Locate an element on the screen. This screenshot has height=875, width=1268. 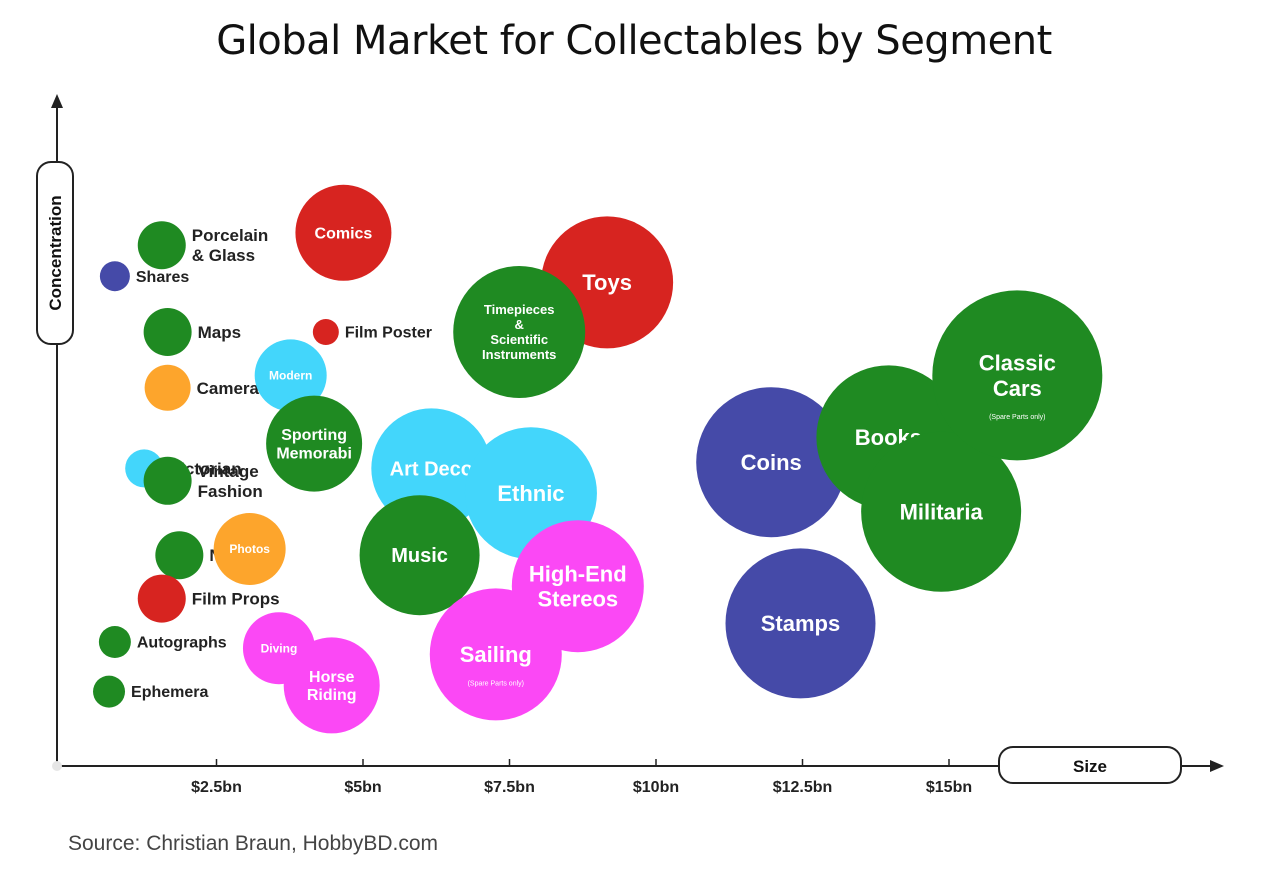
bubble-vintage-fashion: Vintage Fashion is located at coordinates (203, 480).